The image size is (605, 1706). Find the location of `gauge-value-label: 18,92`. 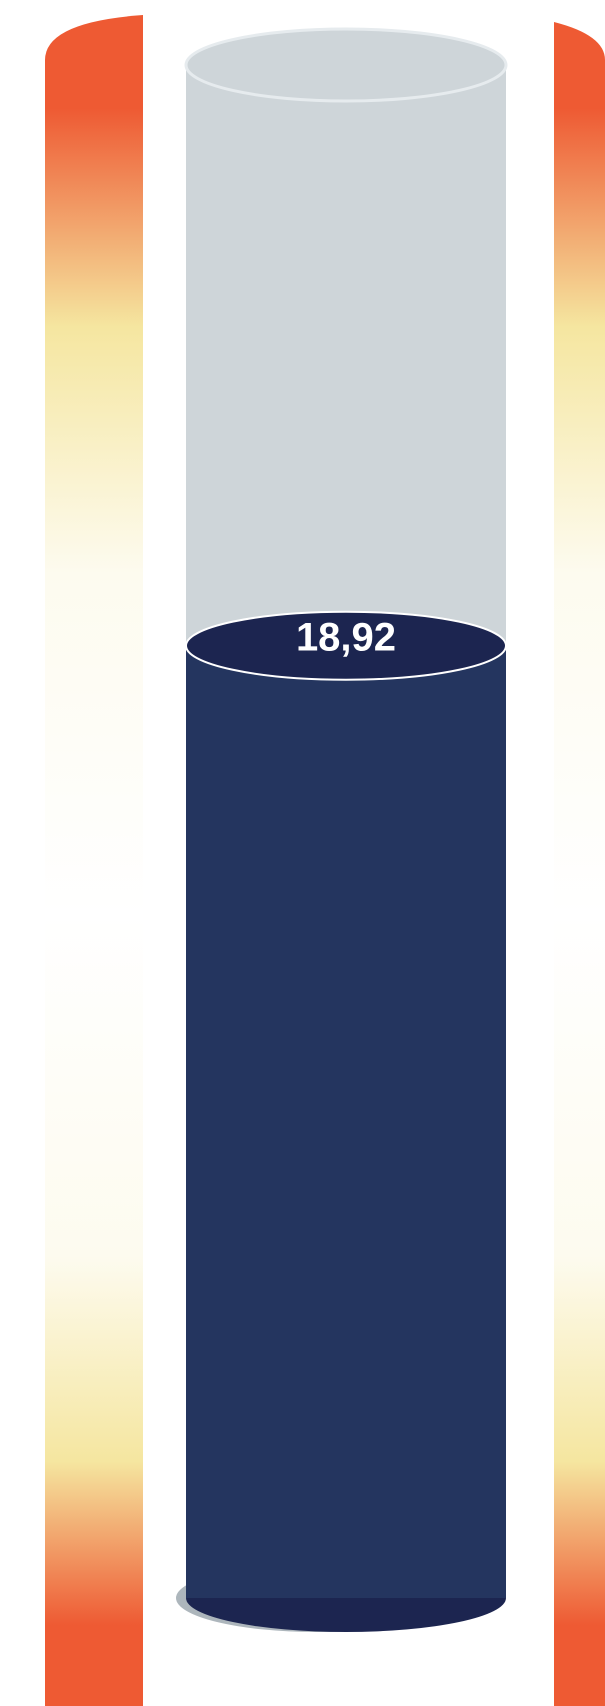

gauge-value-label: 18,92 is located at coordinates (346, 637).